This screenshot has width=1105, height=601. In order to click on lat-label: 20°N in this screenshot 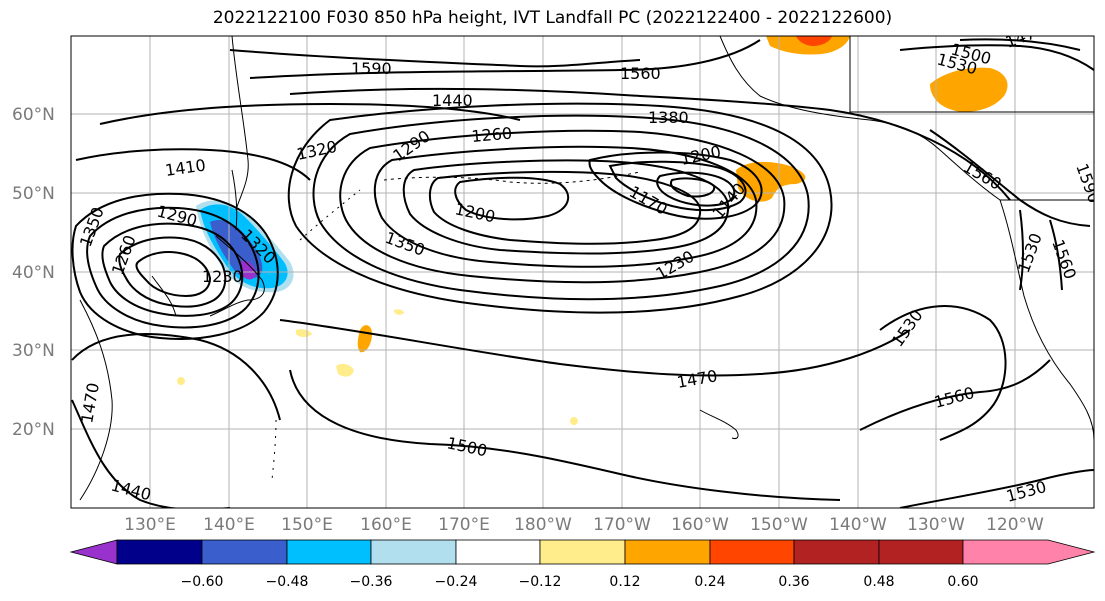, I will do `click(33, 430)`.